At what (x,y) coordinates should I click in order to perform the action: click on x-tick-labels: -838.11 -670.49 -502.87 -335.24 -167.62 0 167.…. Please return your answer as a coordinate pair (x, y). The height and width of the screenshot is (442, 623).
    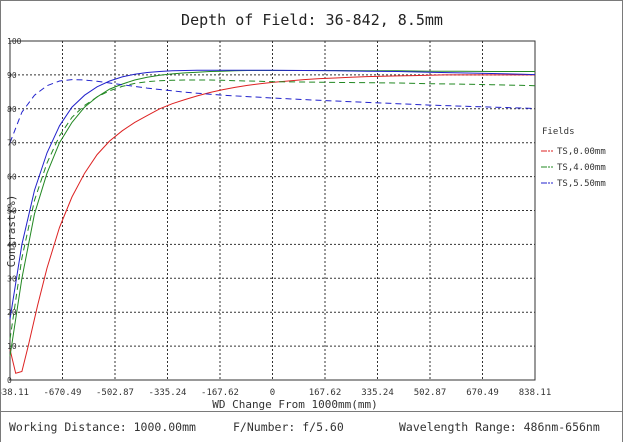
    Looking at the image, I should click on (276, 393).